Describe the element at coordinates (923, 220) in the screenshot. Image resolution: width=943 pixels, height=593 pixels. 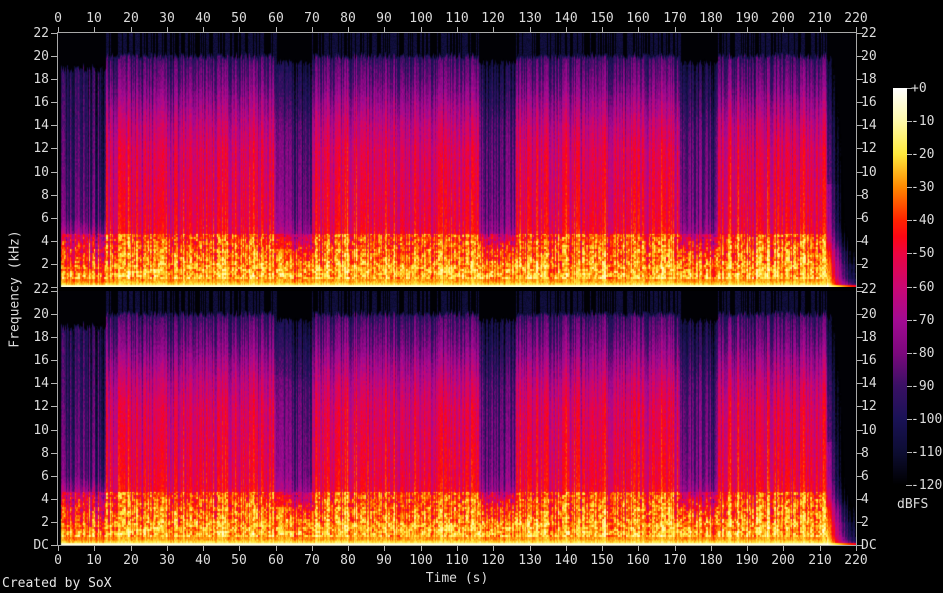
I see `legend-tick-label: -40` at that location.